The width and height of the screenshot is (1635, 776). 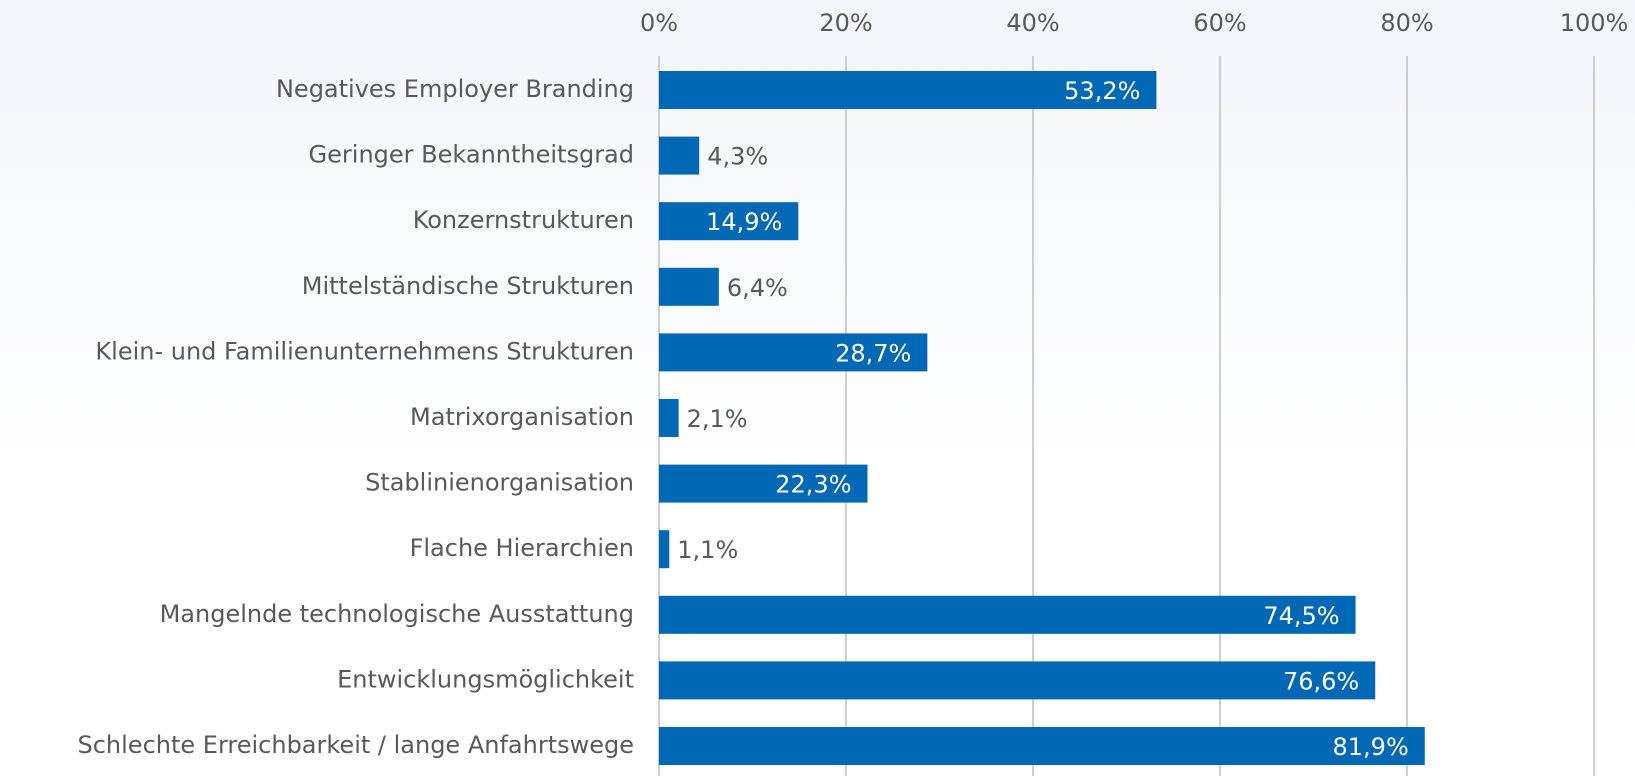 I want to click on y-tick-label: Mittelständische Strukturen, so click(x=468, y=286).